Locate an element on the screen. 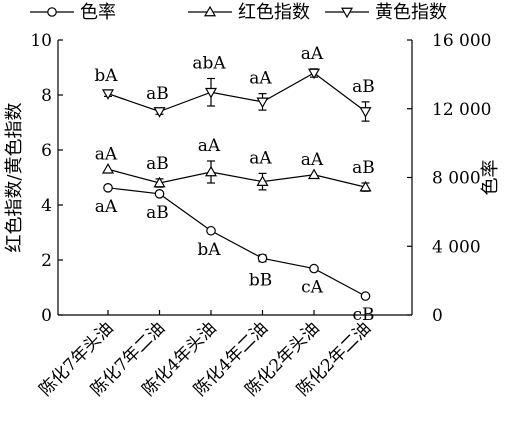 The height and width of the screenshot is (426, 516). right-tick-label: 0 is located at coordinates (437, 316).